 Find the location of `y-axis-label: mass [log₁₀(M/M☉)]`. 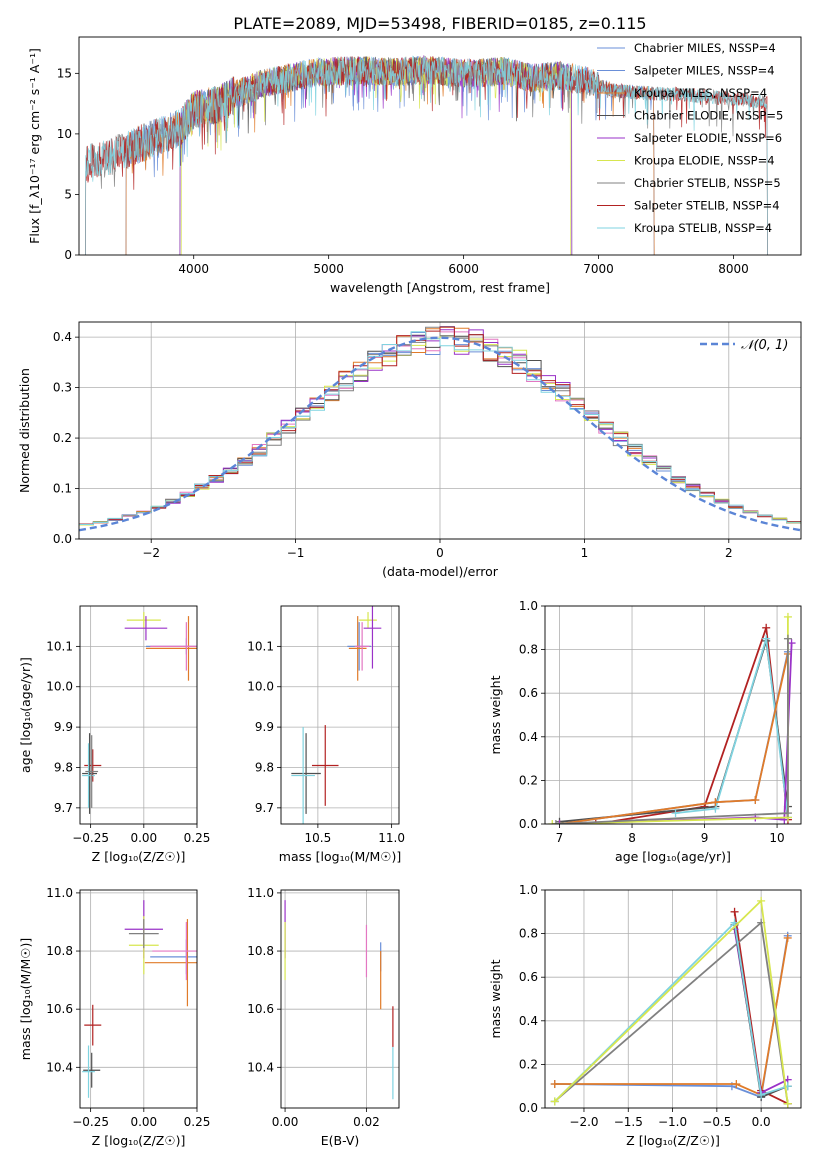

y-axis-label: mass [log₁₀(M/M☉)] is located at coordinates (25, 999).